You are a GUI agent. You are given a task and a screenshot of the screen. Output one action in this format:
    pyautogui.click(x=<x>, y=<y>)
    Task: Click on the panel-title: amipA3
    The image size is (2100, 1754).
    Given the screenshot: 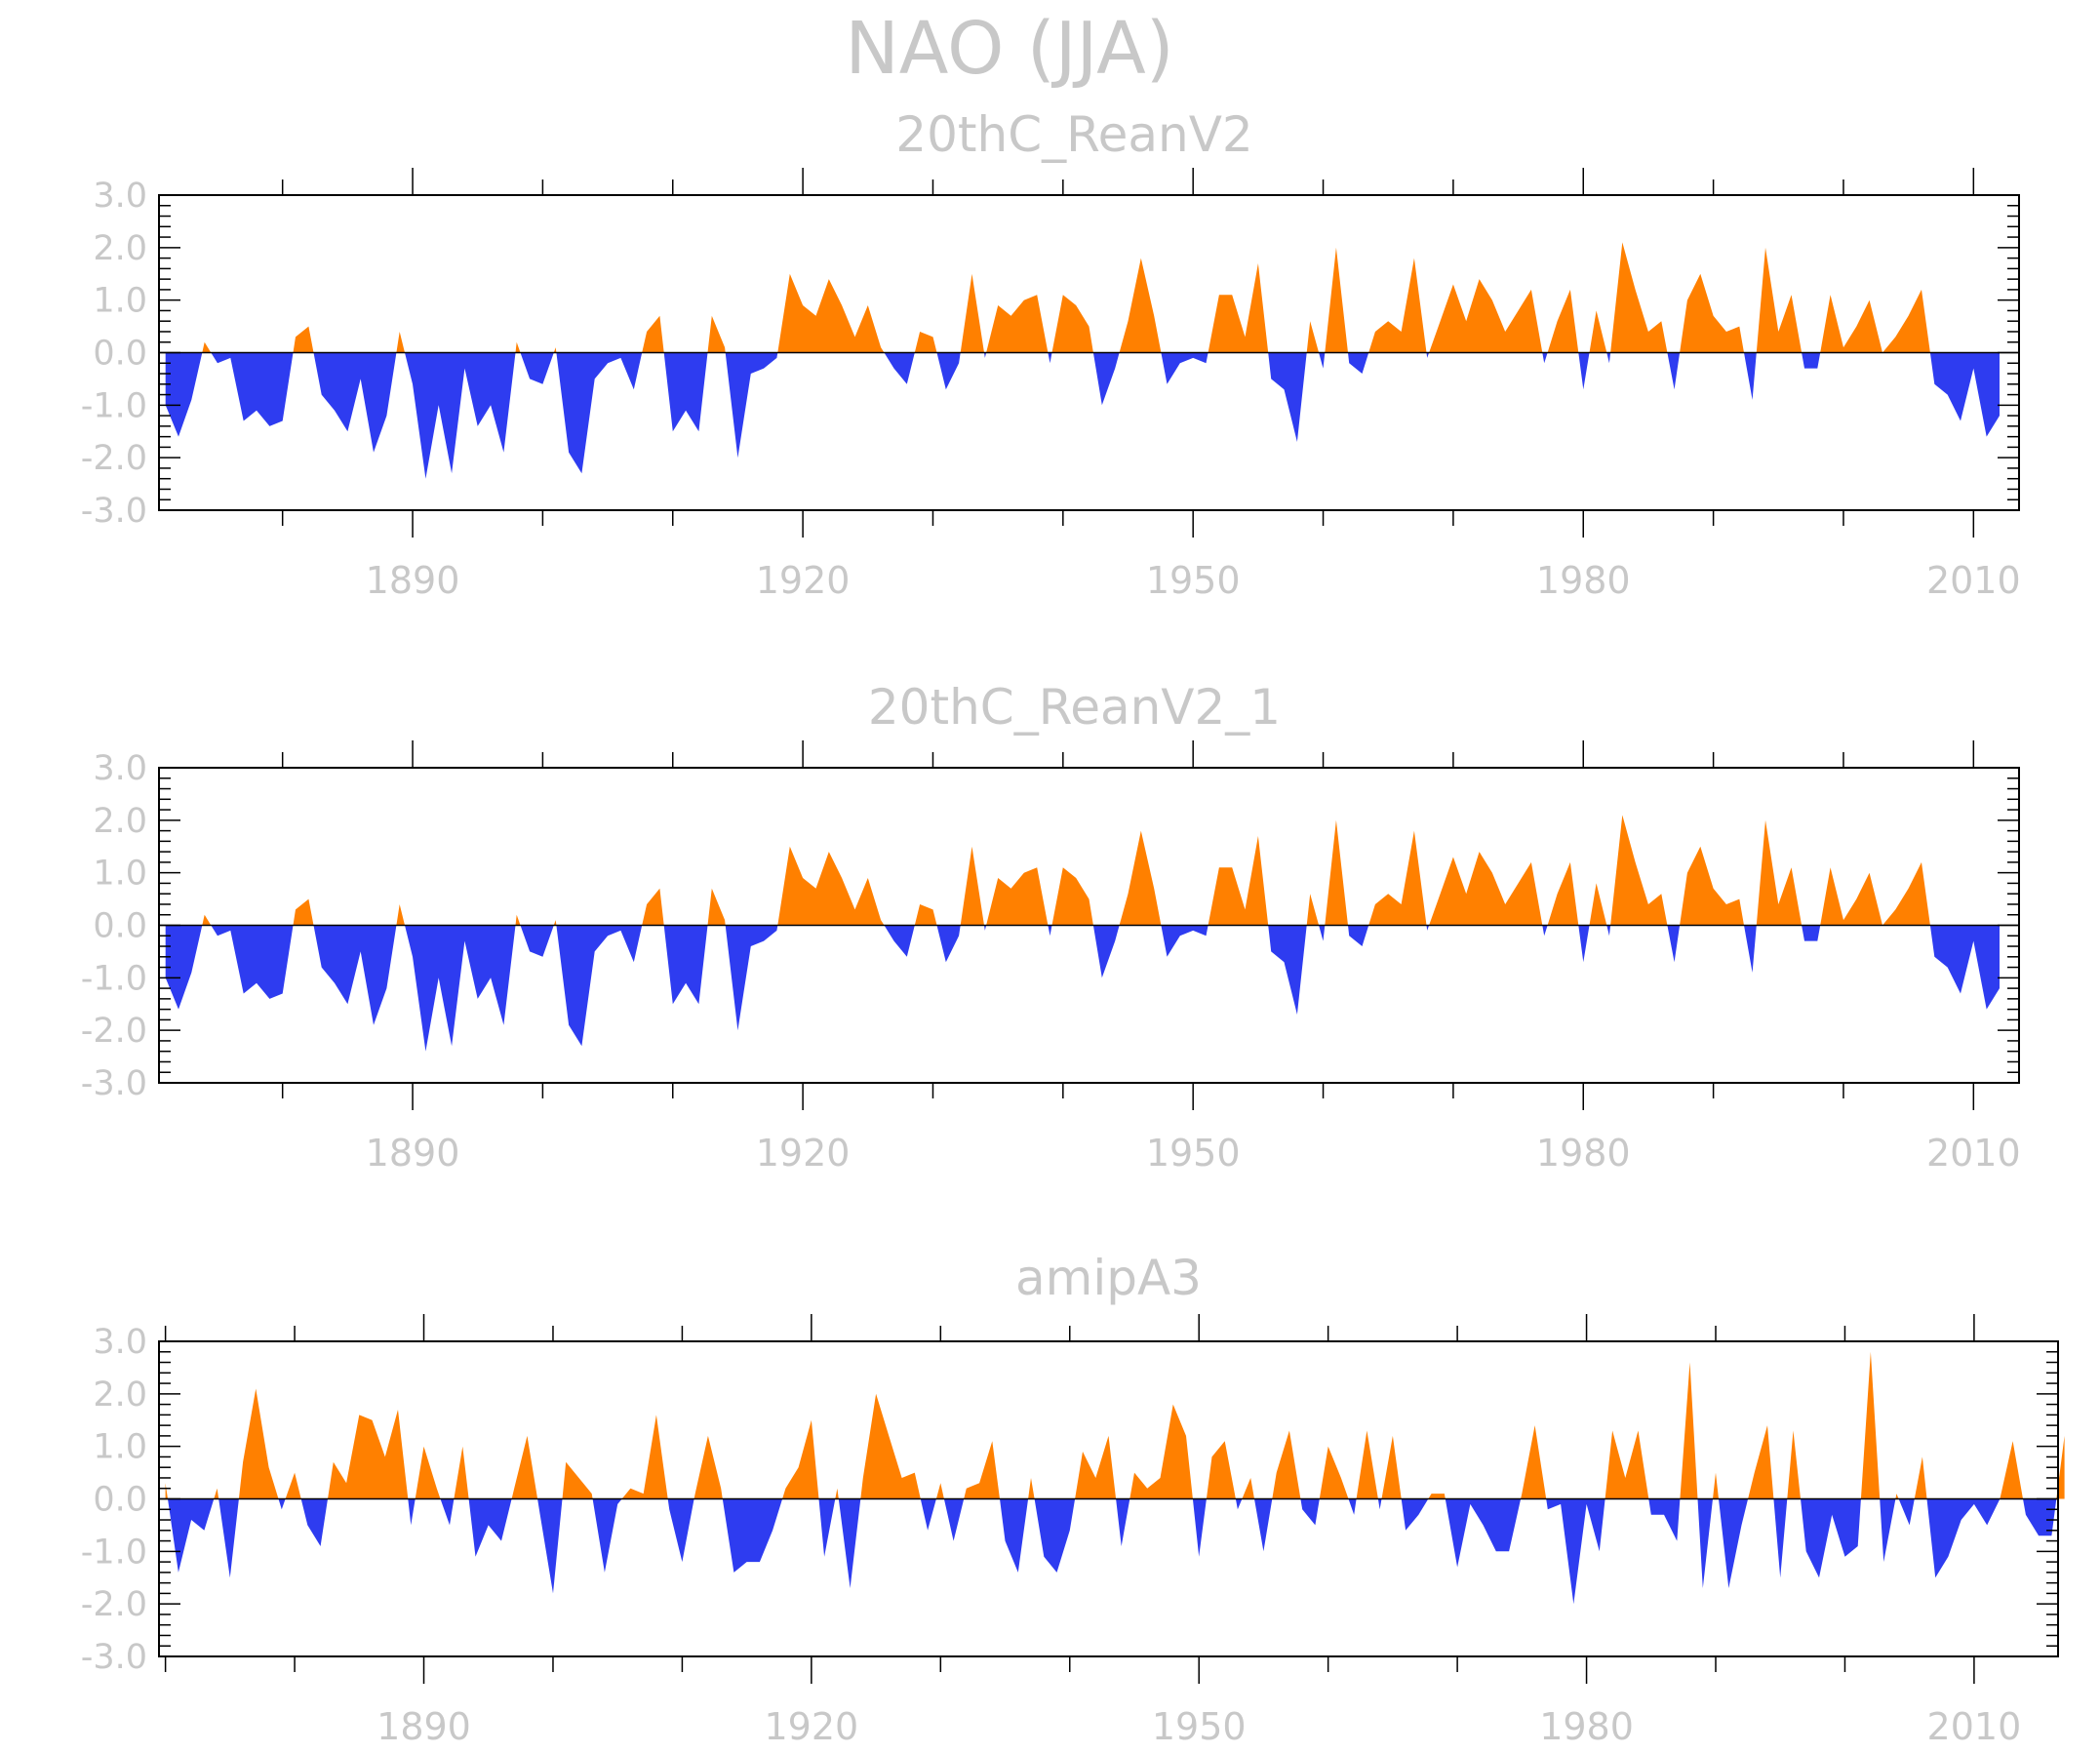 What is the action you would take?
    pyautogui.click(x=1109, y=1278)
    